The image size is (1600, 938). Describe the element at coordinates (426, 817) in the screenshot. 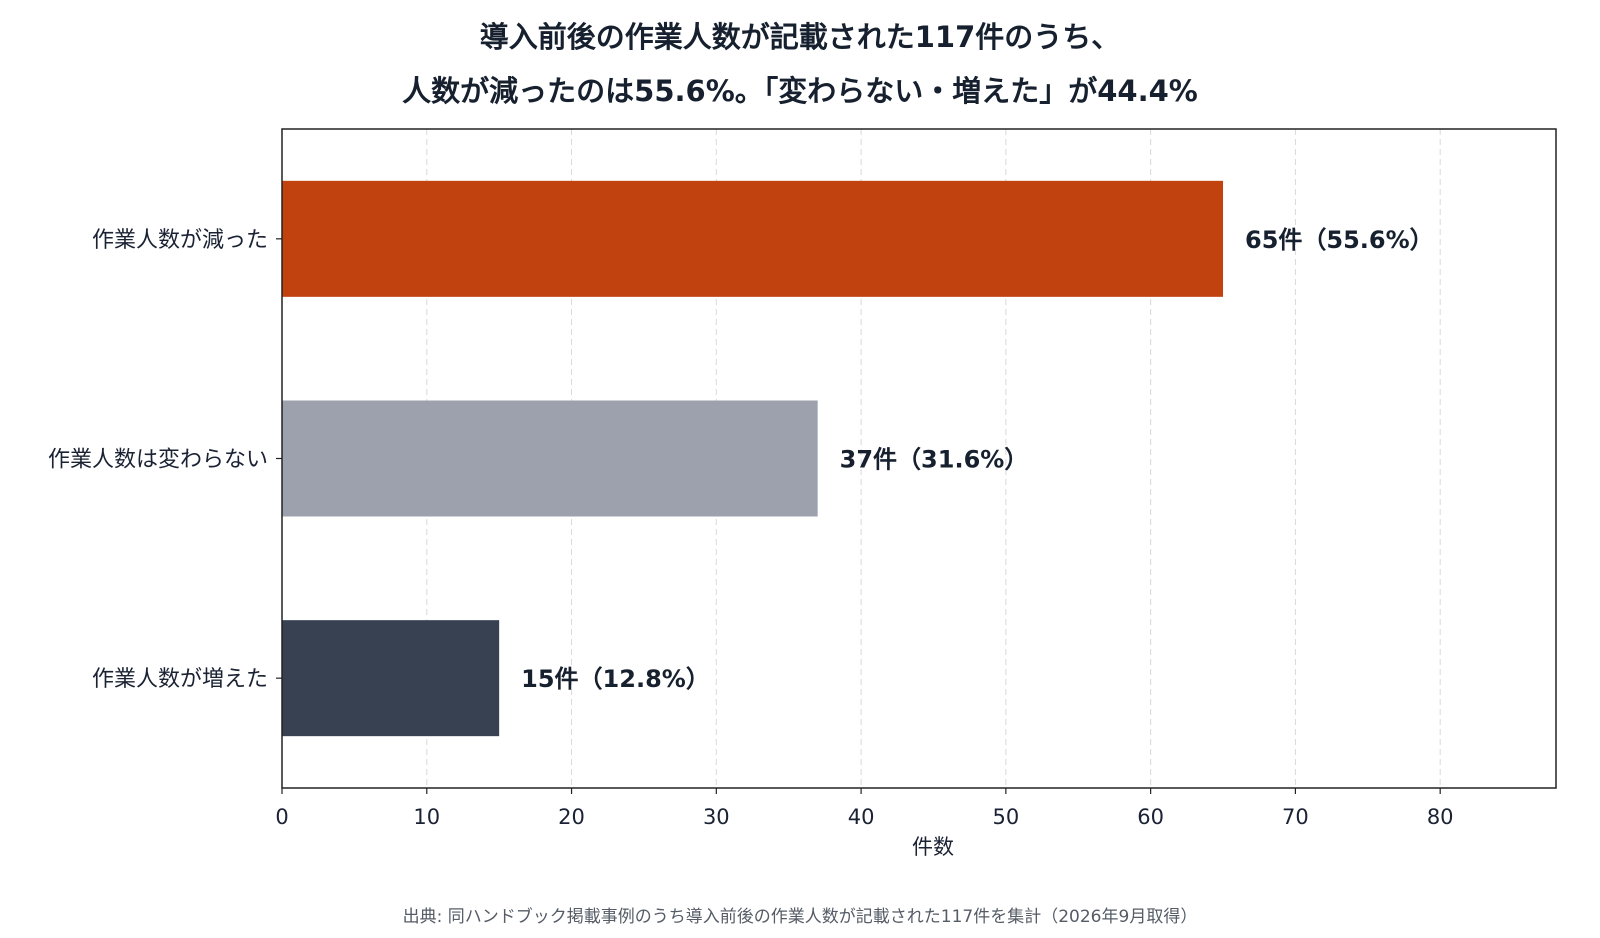

I see `x-tick-label-10: 10` at that location.